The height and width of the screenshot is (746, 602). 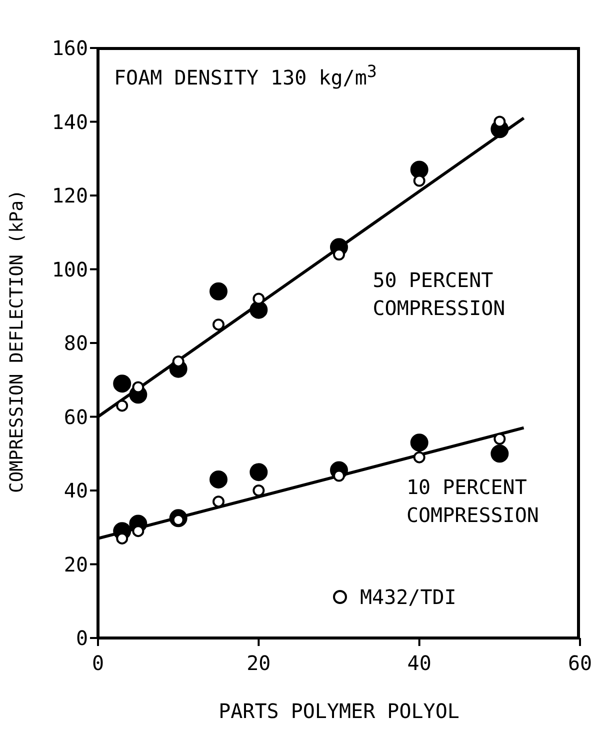 What do you see at coordinates (439, 294) in the screenshot?
I see `annotation: 50 PERCENT COMPRESSION` at bounding box center [439, 294].